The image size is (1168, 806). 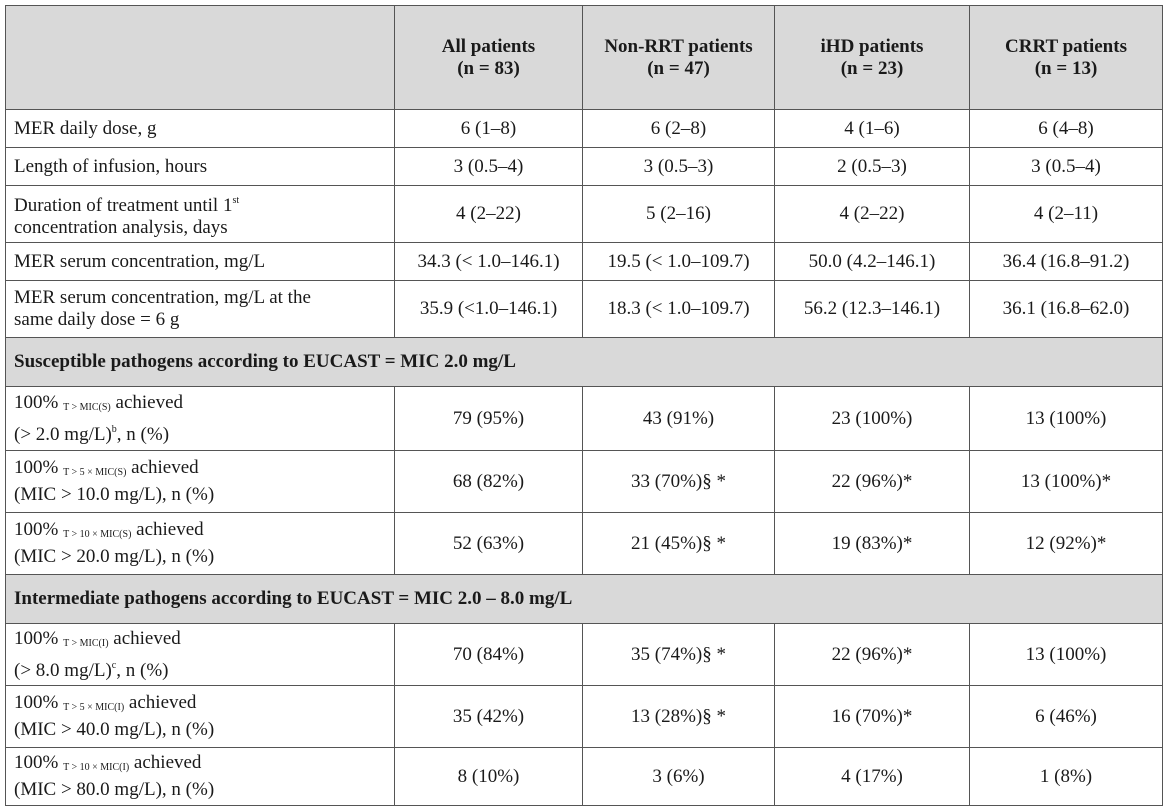 I want to click on row-label: MER serum concentration, mg/L, so click(x=200, y=261).